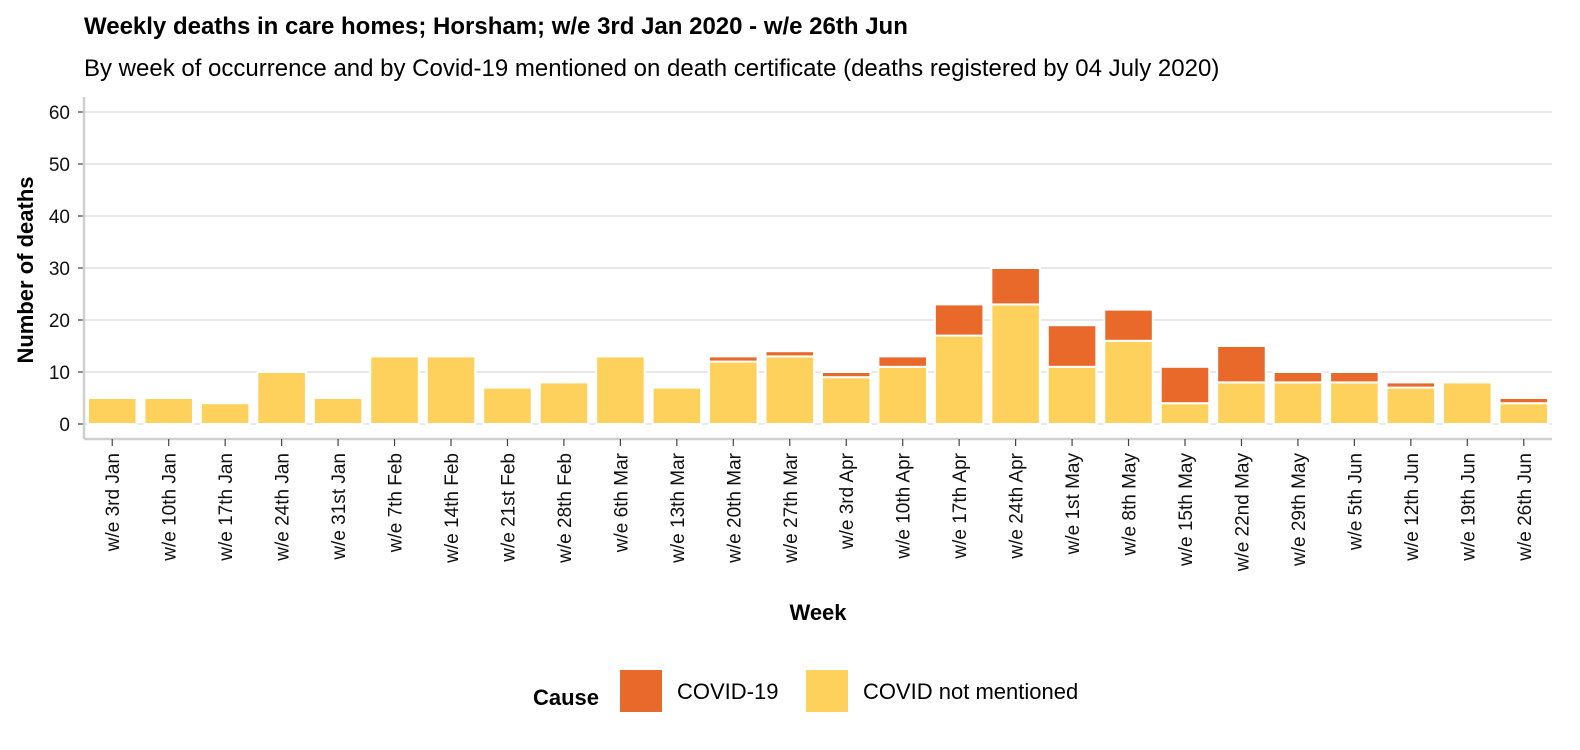 The image size is (1580, 750). I want to click on y-tick-label: 20, so click(59, 321).